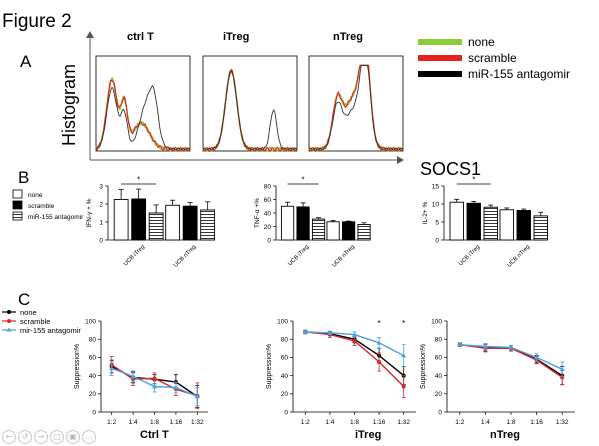 Image resolution: width=599 pixels, height=446 pixels. Describe the element at coordinates (101, 222) in the screenshot. I see `bar-y-tick-label: 1` at that location.